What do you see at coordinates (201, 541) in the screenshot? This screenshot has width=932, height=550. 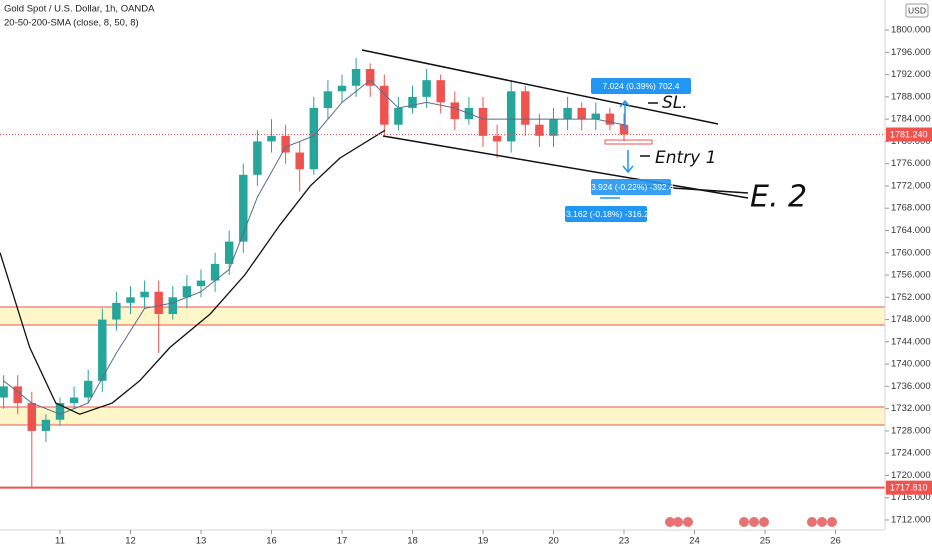 I see `x-tick-label: 13` at bounding box center [201, 541].